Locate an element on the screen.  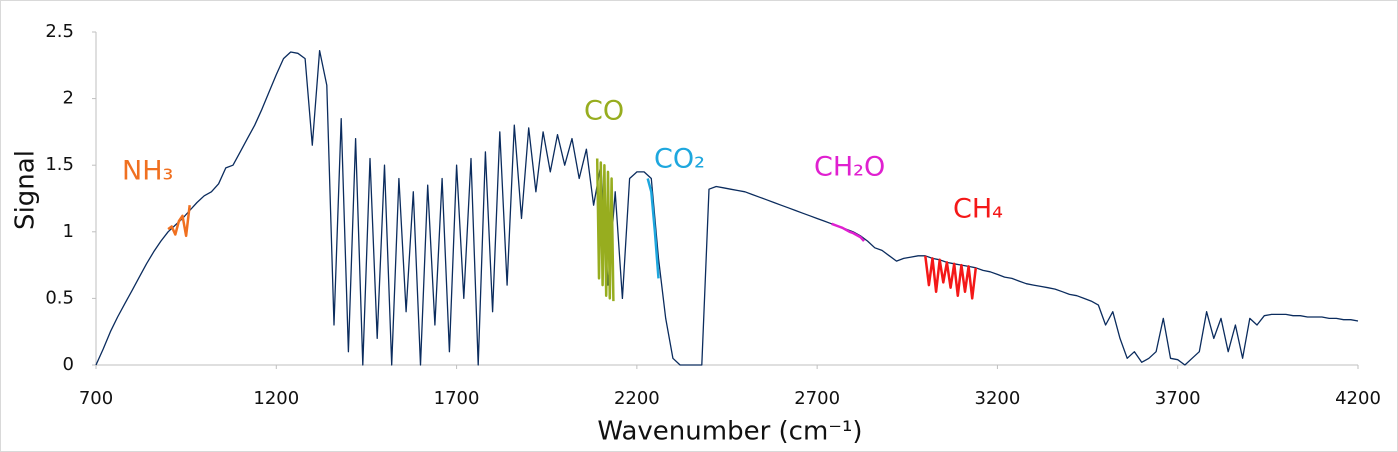
species-label: NH₃ is located at coordinates (147, 171).